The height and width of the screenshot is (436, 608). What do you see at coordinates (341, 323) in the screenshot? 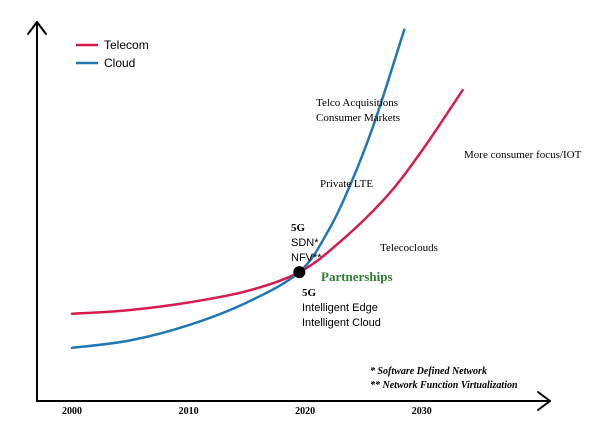
I see `annotation-intelligent-cloud: Intelligent Cloud` at bounding box center [341, 323].